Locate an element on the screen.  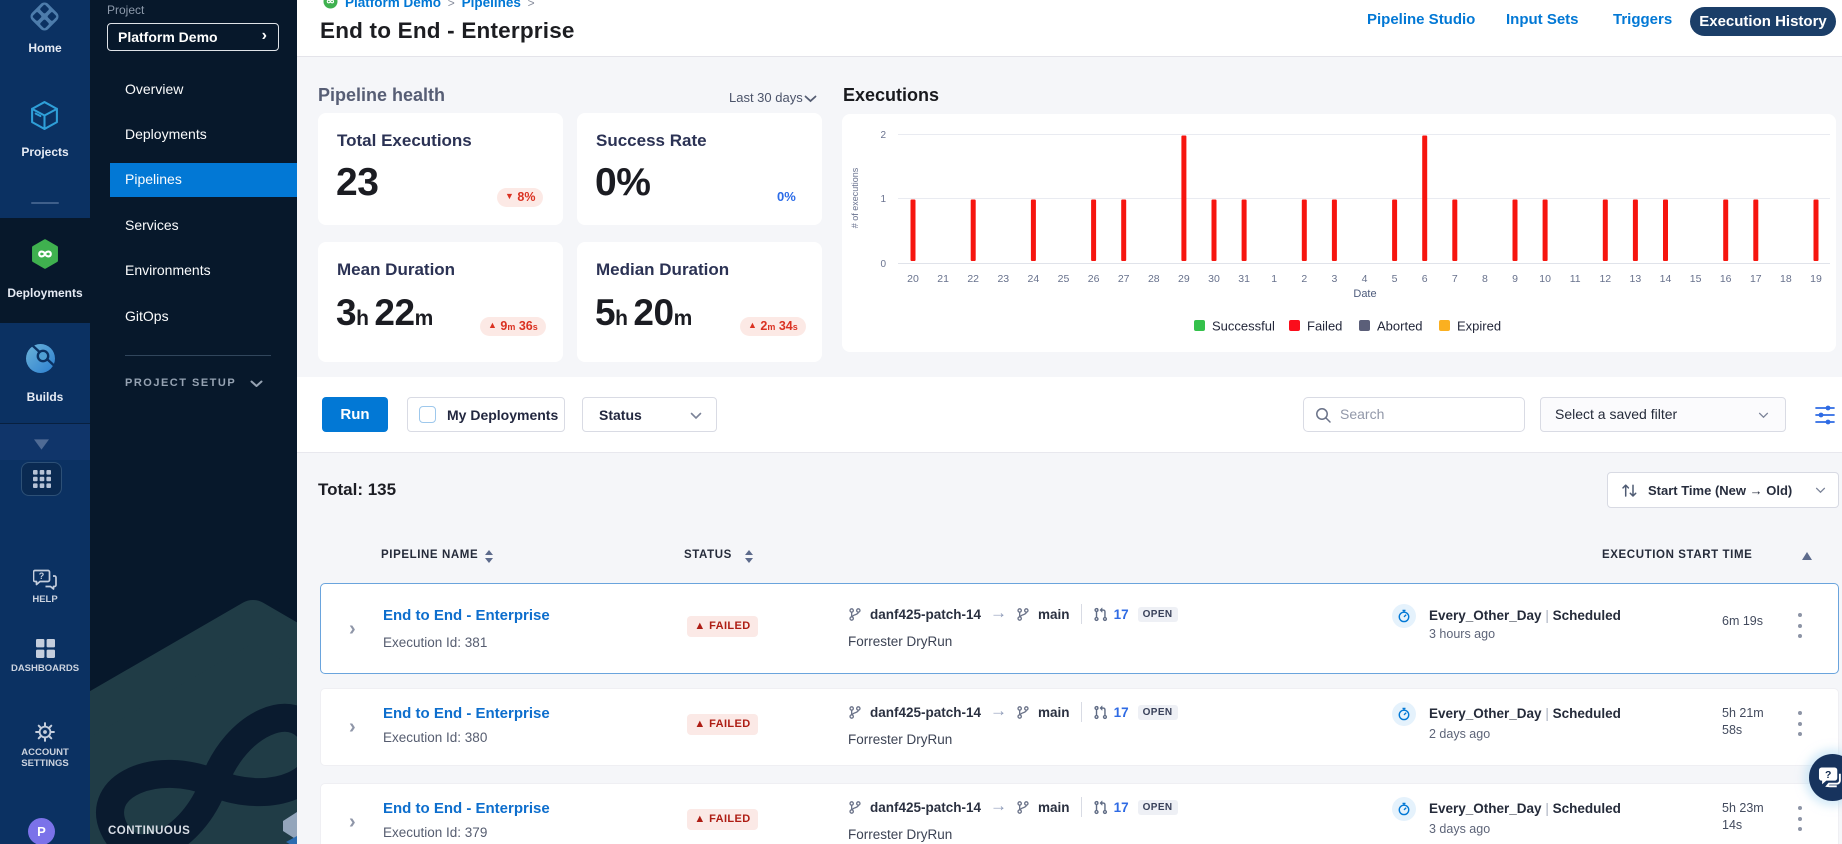
svg-text: 24 is located at coordinates (1034, 279).